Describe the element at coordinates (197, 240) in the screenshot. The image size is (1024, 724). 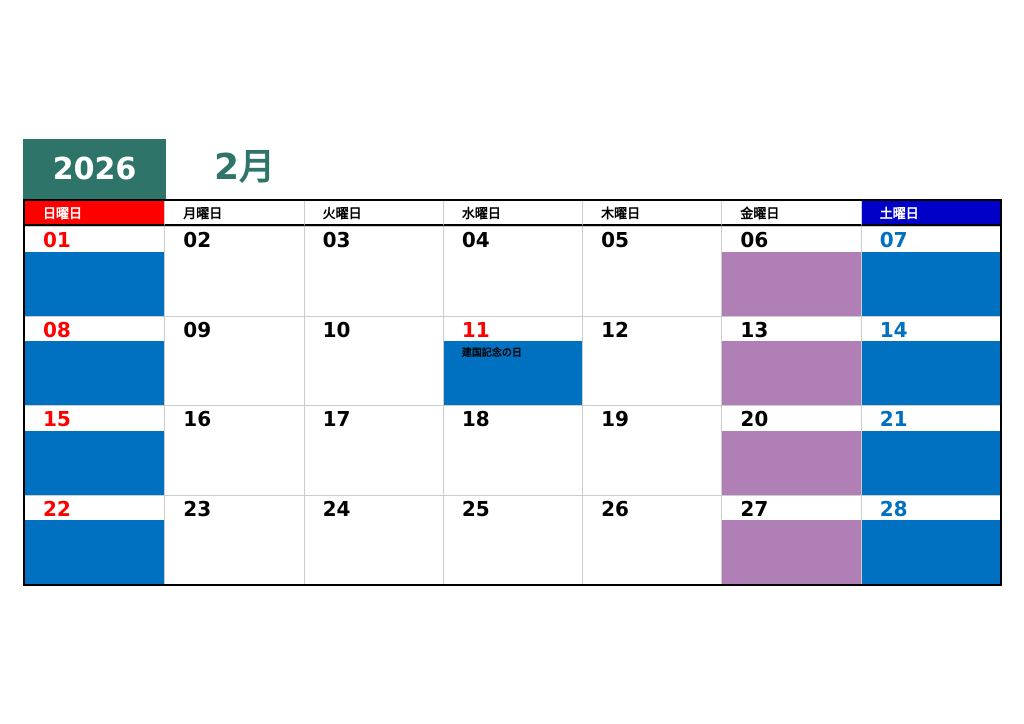
I see `day-number: 02` at that location.